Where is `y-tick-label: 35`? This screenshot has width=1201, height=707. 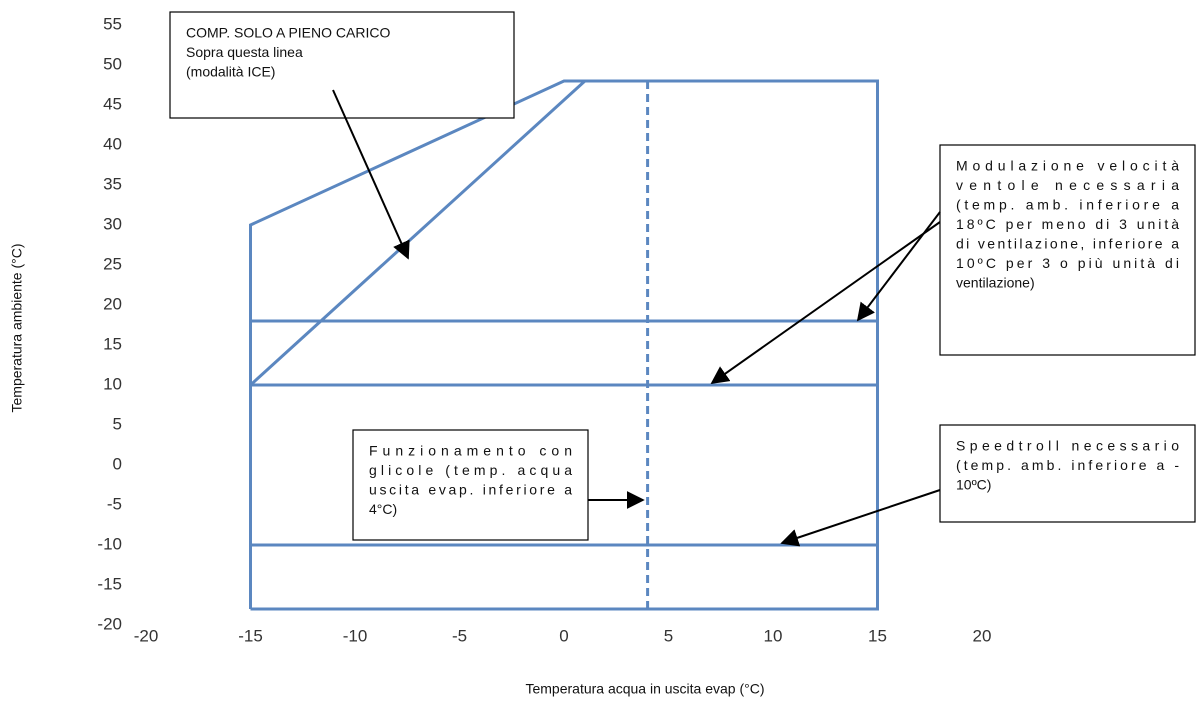 y-tick-label: 35 is located at coordinates (112, 183).